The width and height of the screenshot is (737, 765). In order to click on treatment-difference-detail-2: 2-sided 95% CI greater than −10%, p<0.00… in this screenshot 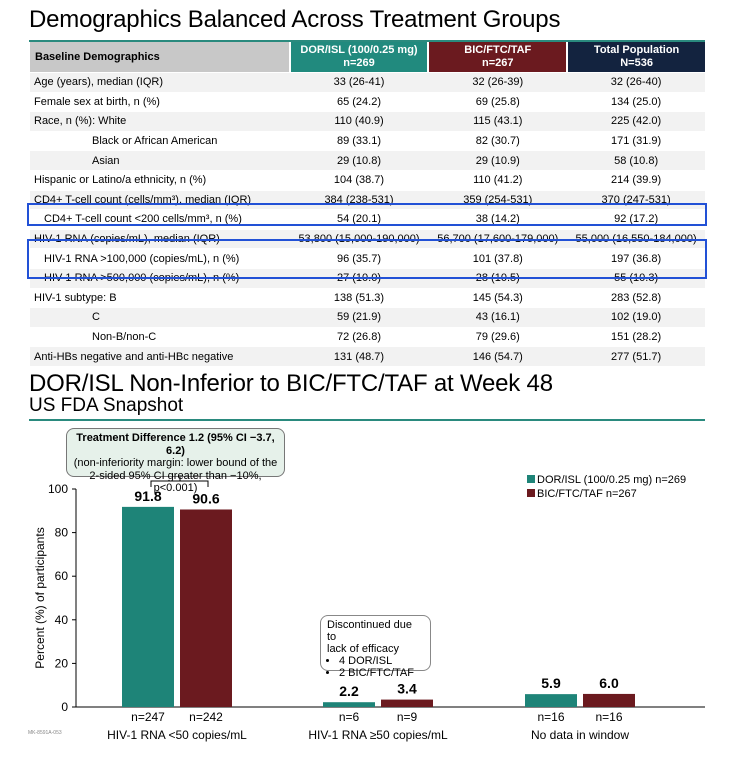, I will do `click(175, 482)`.